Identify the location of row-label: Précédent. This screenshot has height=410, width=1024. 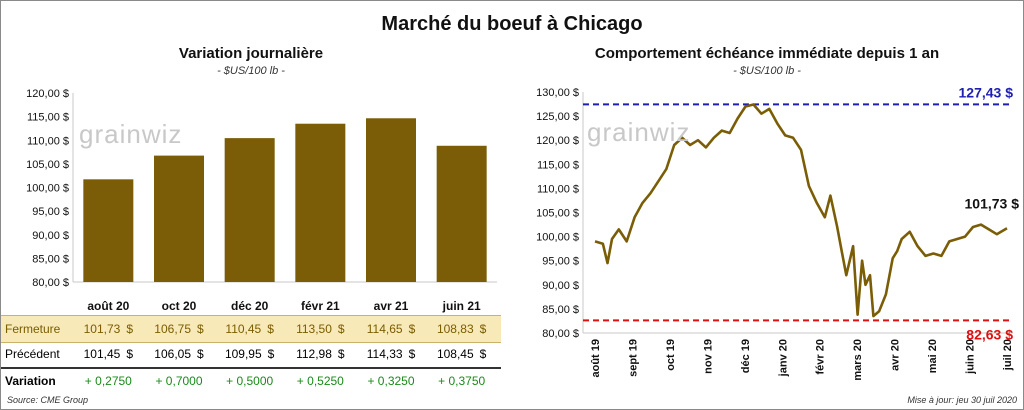
(32, 354).